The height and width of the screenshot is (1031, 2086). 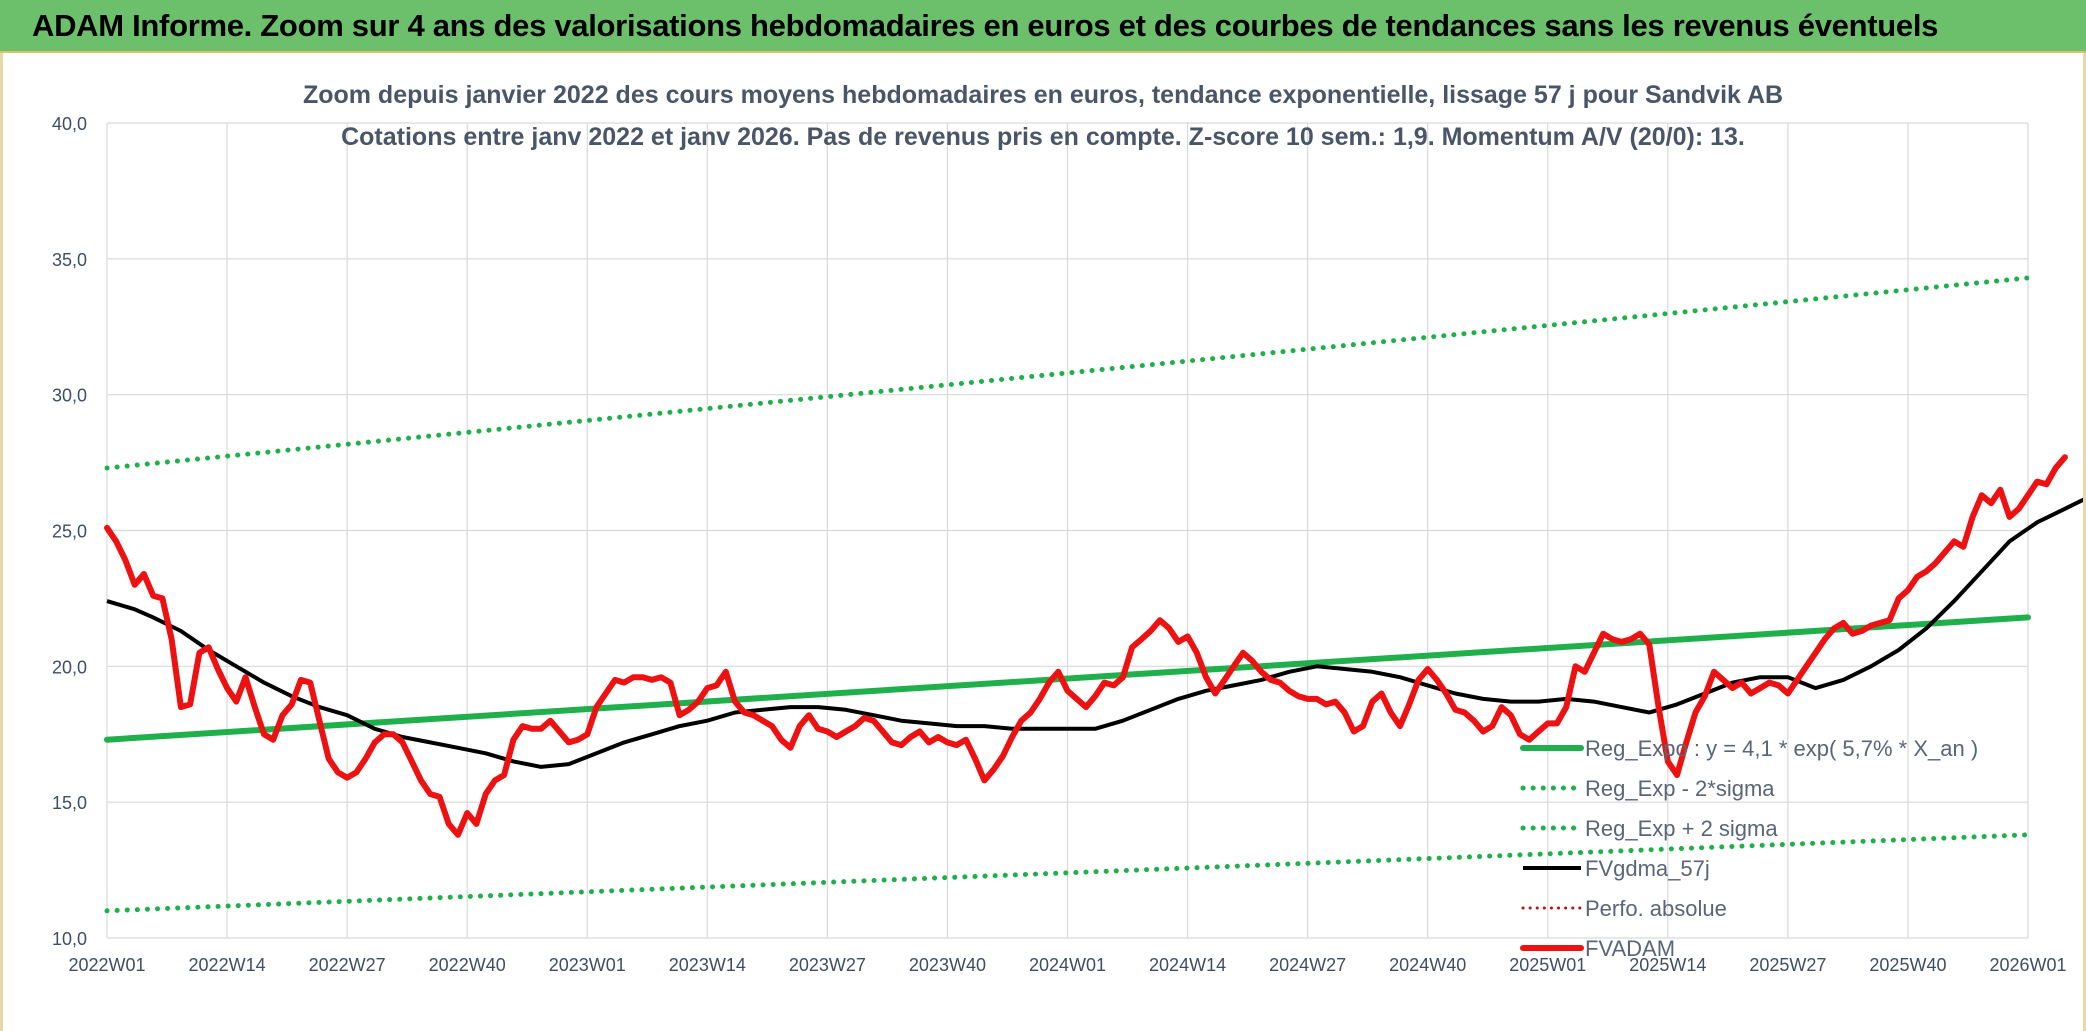 I want to click on y-tick-label: 25,0, so click(x=69, y=532).